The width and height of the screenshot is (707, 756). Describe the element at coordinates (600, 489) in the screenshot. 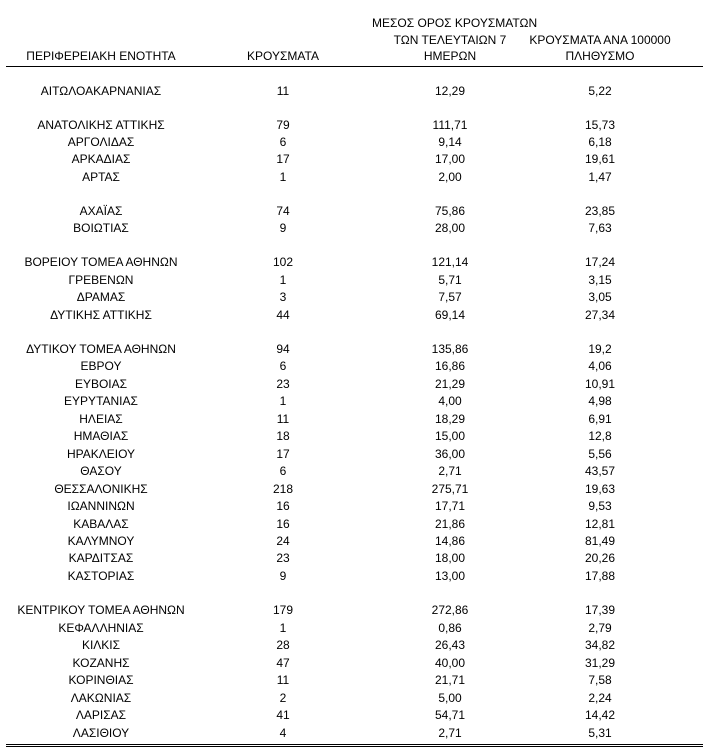

I see `per-100k-cell: 19,63` at that location.